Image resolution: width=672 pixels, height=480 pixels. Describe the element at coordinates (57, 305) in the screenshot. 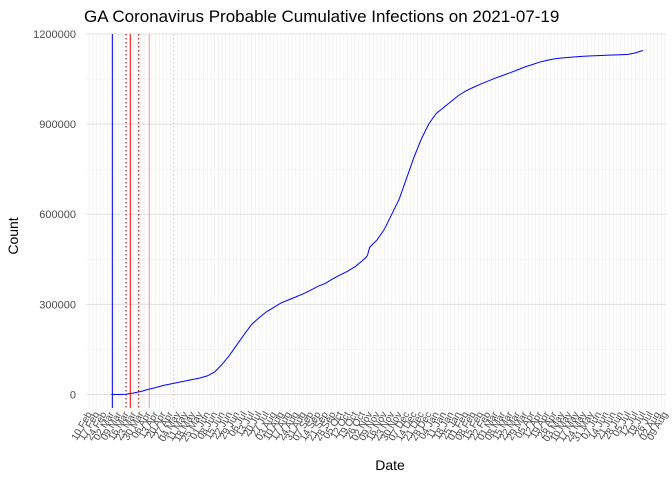

I see `y-tick-label: 300000` at that location.